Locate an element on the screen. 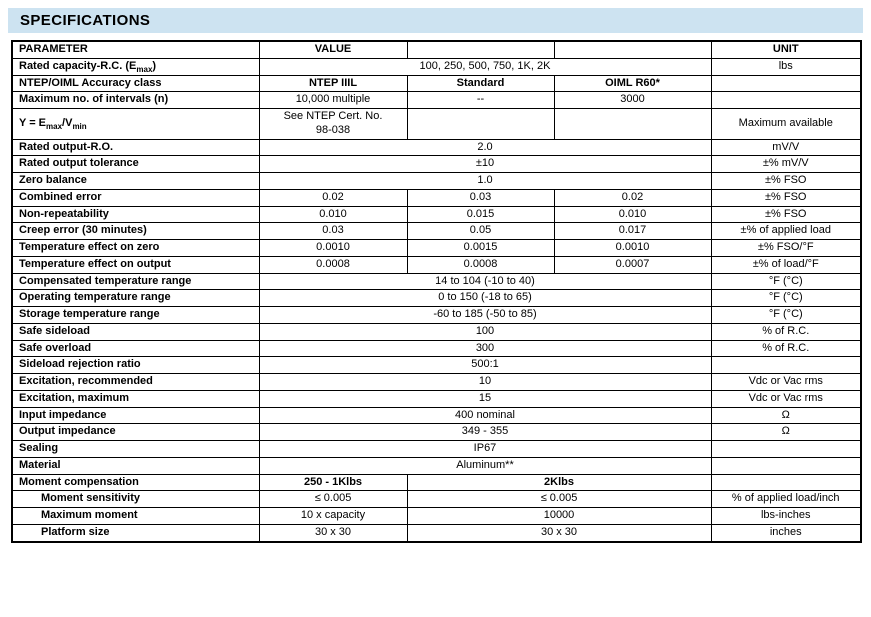 Image resolution: width=871 pixels, height=617 pixels. unit-moment-compensation is located at coordinates (786, 482).